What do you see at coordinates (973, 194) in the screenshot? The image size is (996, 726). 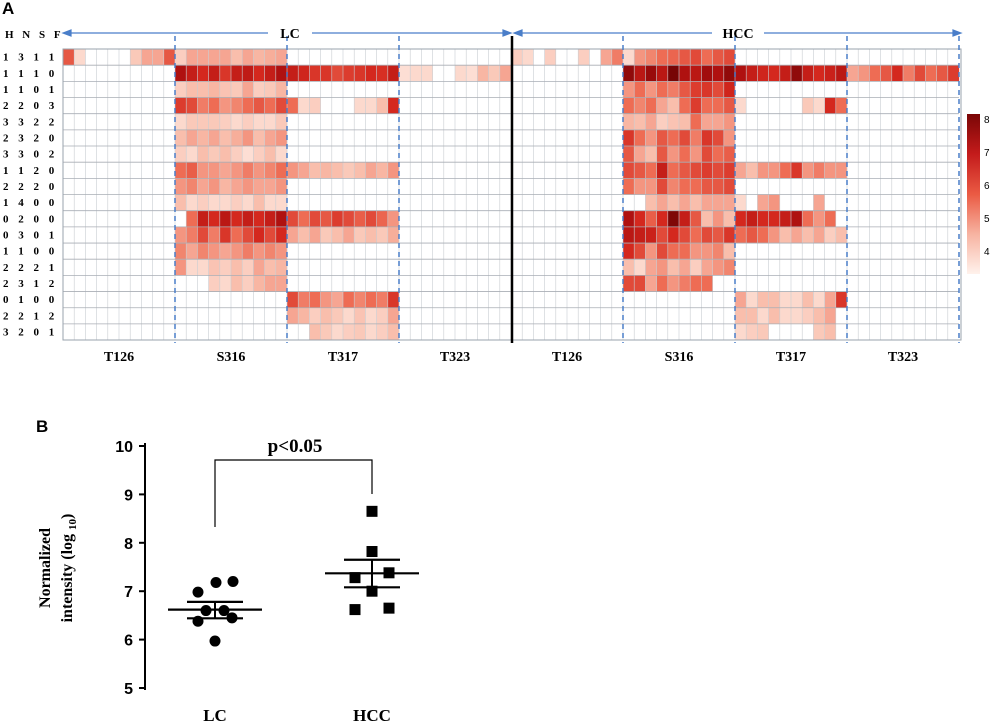 I see `color-scale-bar` at bounding box center [973, 194].